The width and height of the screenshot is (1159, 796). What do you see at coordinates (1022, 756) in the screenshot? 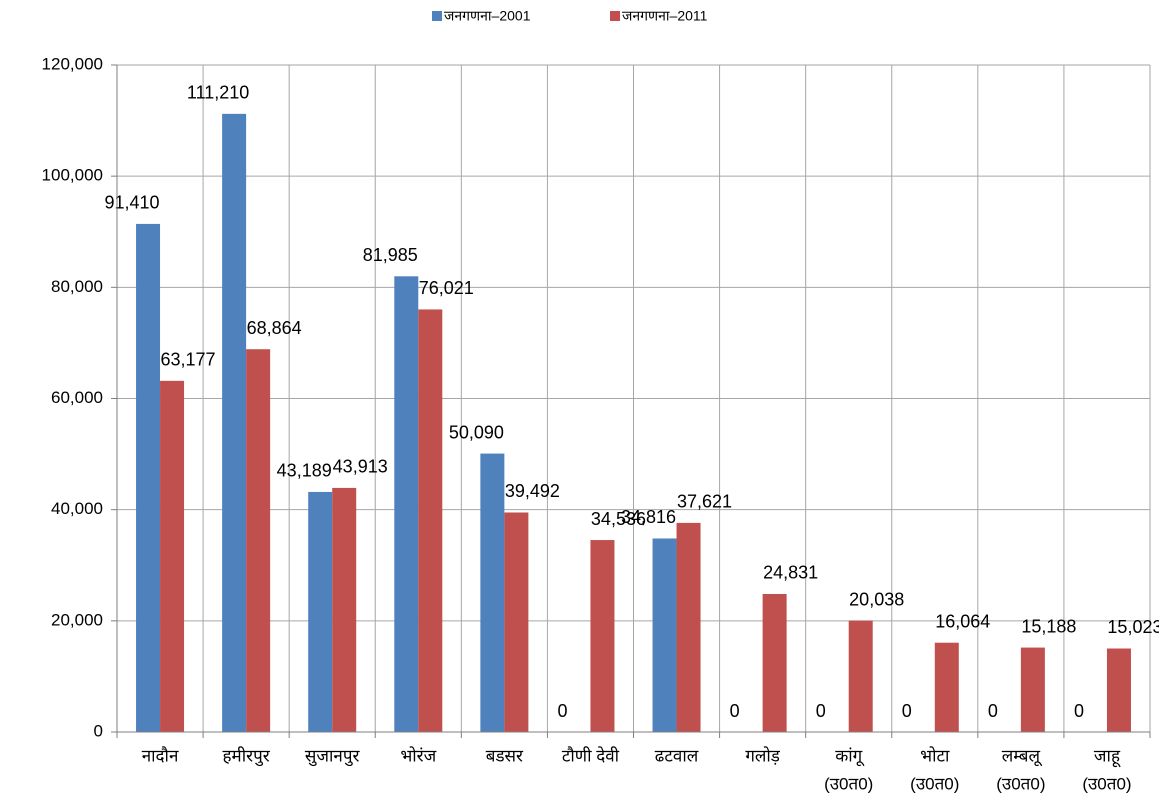
I see `x-tick-label: लम्बलू` at bounding box center [1022, 756].